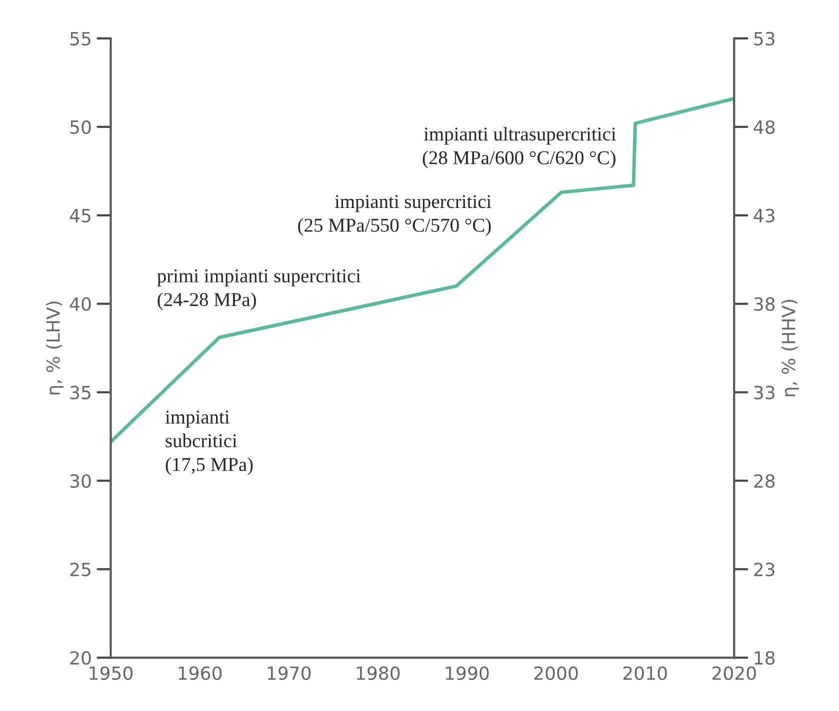 The width and height of the screenshot is (839, 711). What do you see at coordinates (764, 127) in the screenshot?
I see `y2-tick-label: 48` at bounding box center [764, 127].